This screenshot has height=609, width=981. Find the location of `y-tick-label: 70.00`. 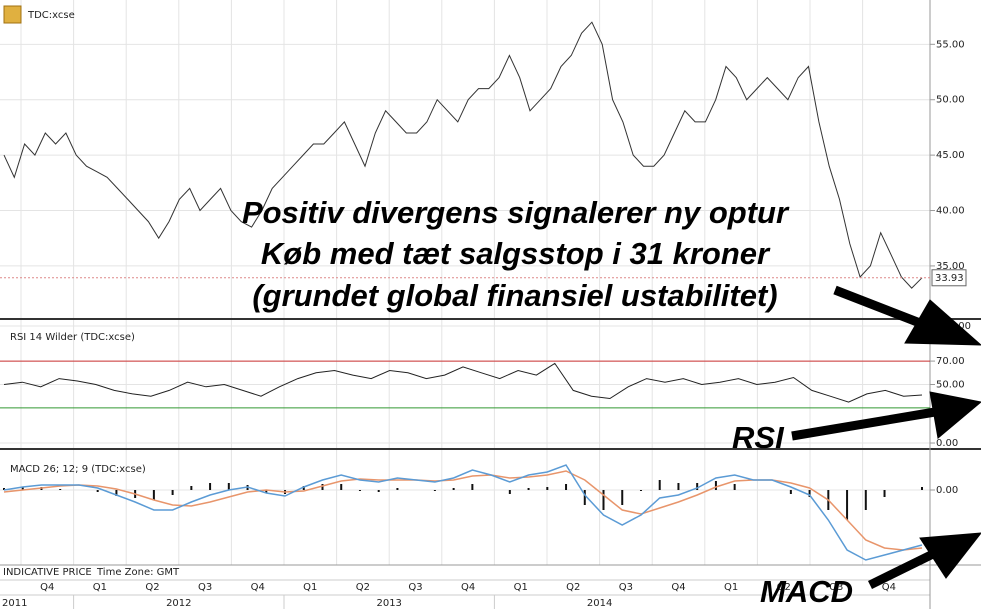

y-tick-label: 70.00 is located at coordinates (950, 361).